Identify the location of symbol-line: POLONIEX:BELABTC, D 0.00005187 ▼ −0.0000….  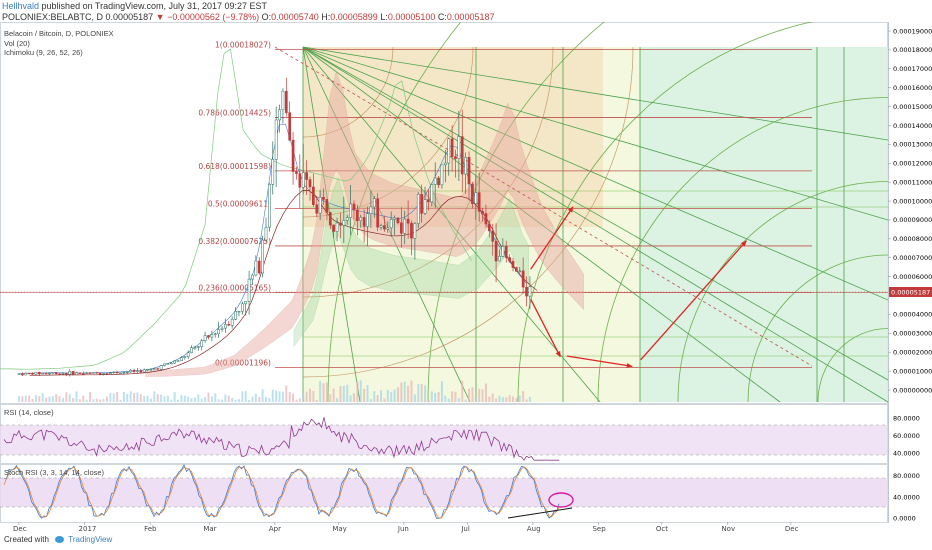
(248, 17).